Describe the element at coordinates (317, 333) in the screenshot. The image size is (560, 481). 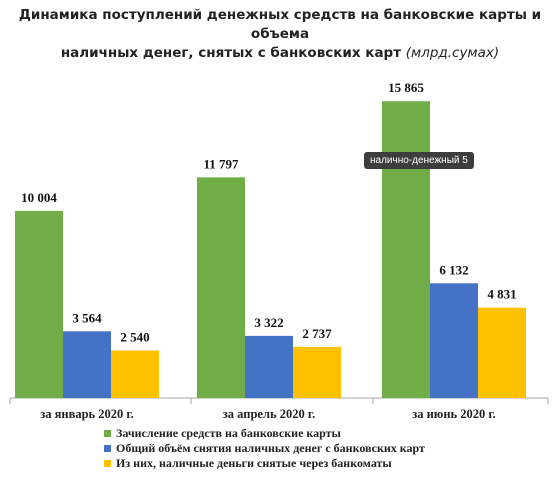
I see `data-label: 2 737` at that location.